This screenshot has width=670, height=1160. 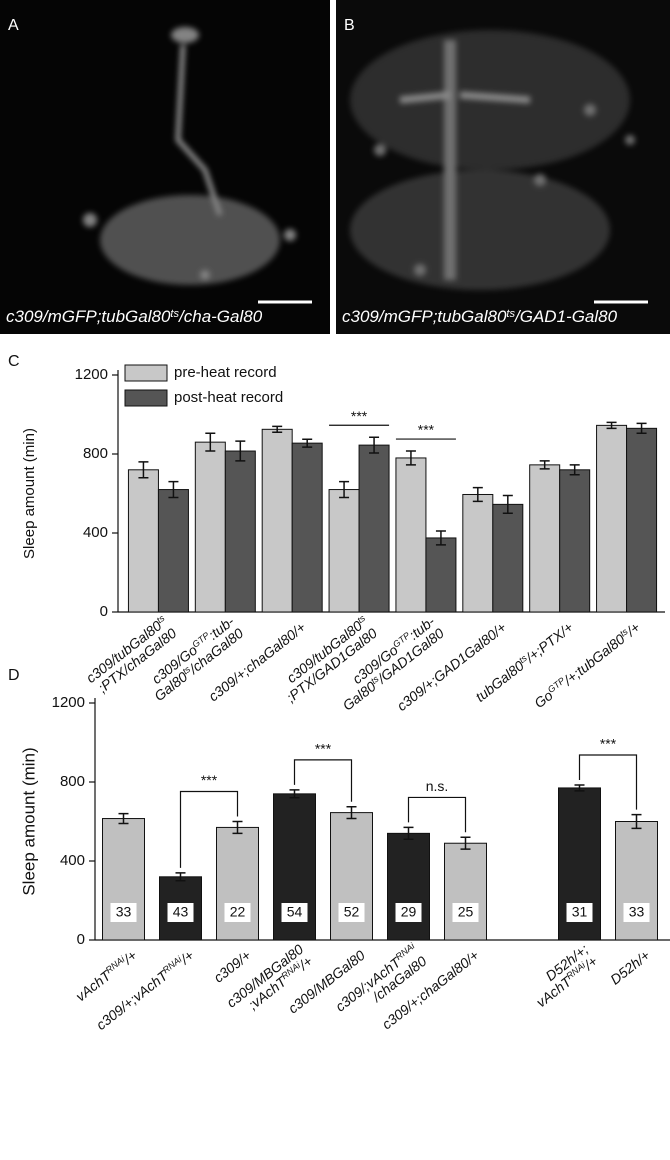 I want to click on micrograph-b, so click(x=503, y=167).